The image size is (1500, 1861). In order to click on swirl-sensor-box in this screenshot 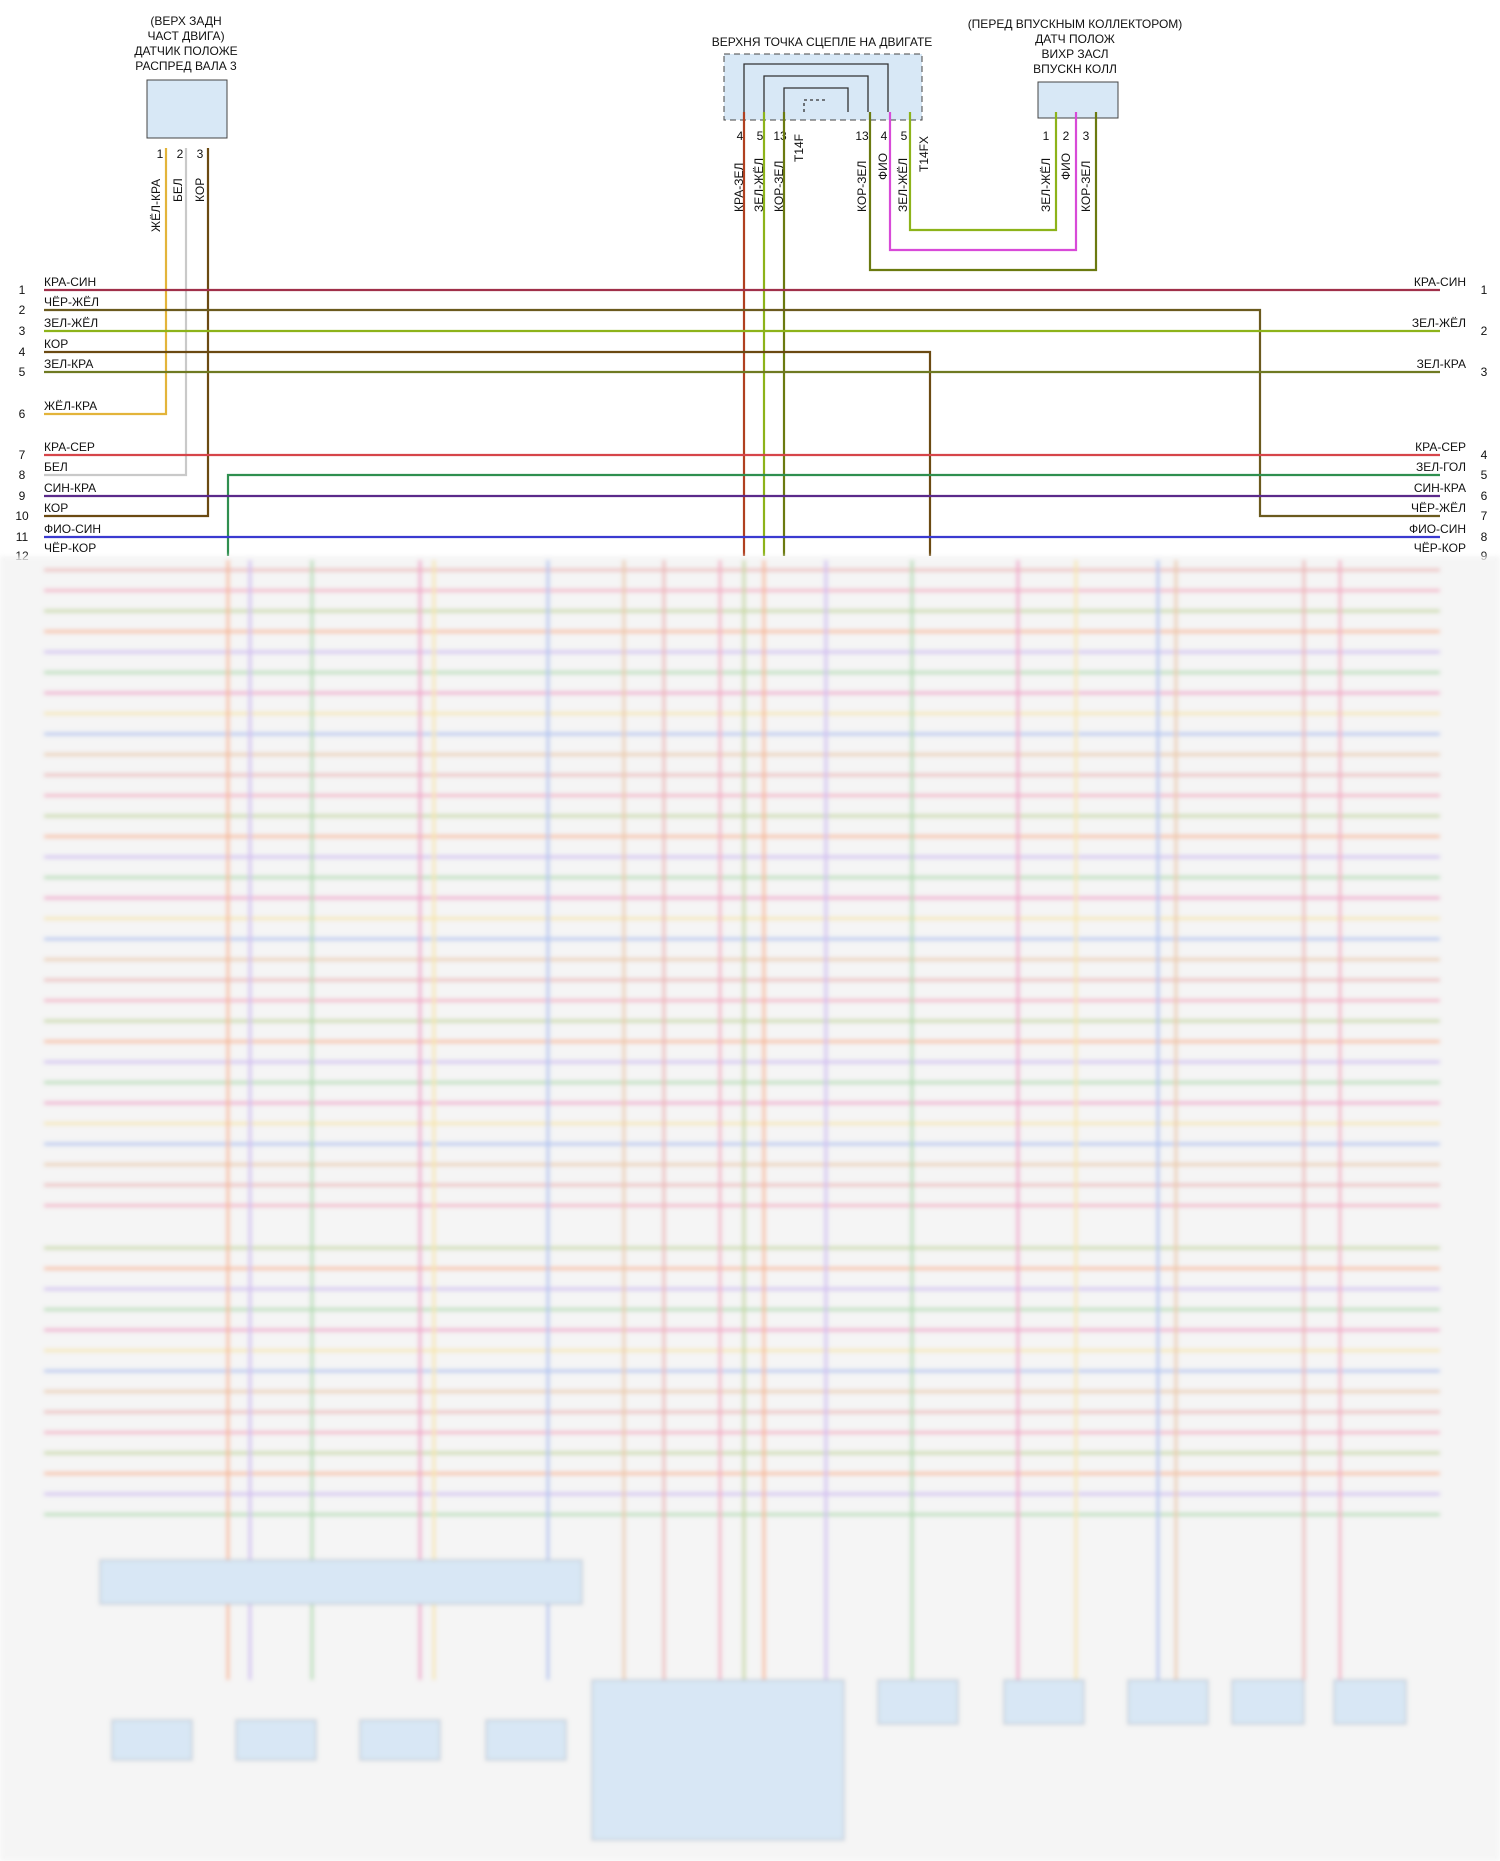, I will do `click(1078, 100)`.